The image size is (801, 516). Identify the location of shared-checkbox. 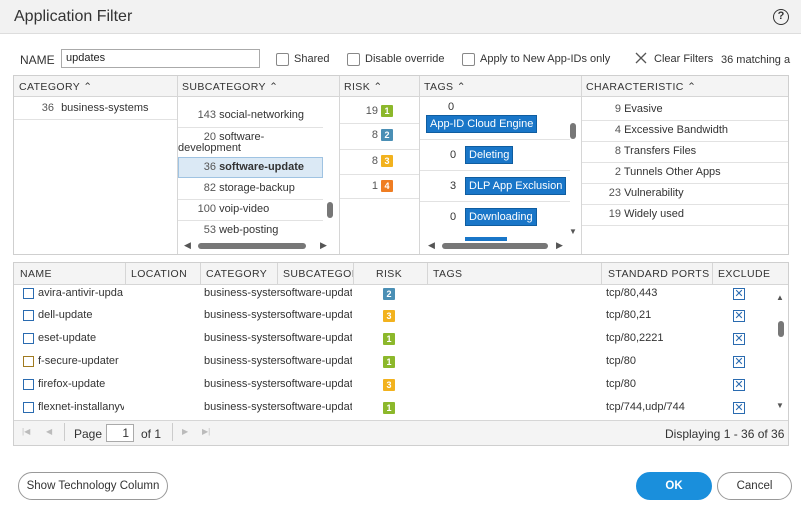
(282, 59).